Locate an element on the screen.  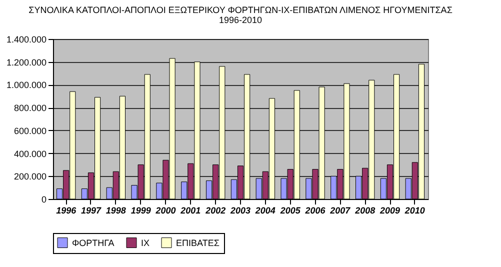
x-tick-label: 1997 is located at coordinates (91, 211).